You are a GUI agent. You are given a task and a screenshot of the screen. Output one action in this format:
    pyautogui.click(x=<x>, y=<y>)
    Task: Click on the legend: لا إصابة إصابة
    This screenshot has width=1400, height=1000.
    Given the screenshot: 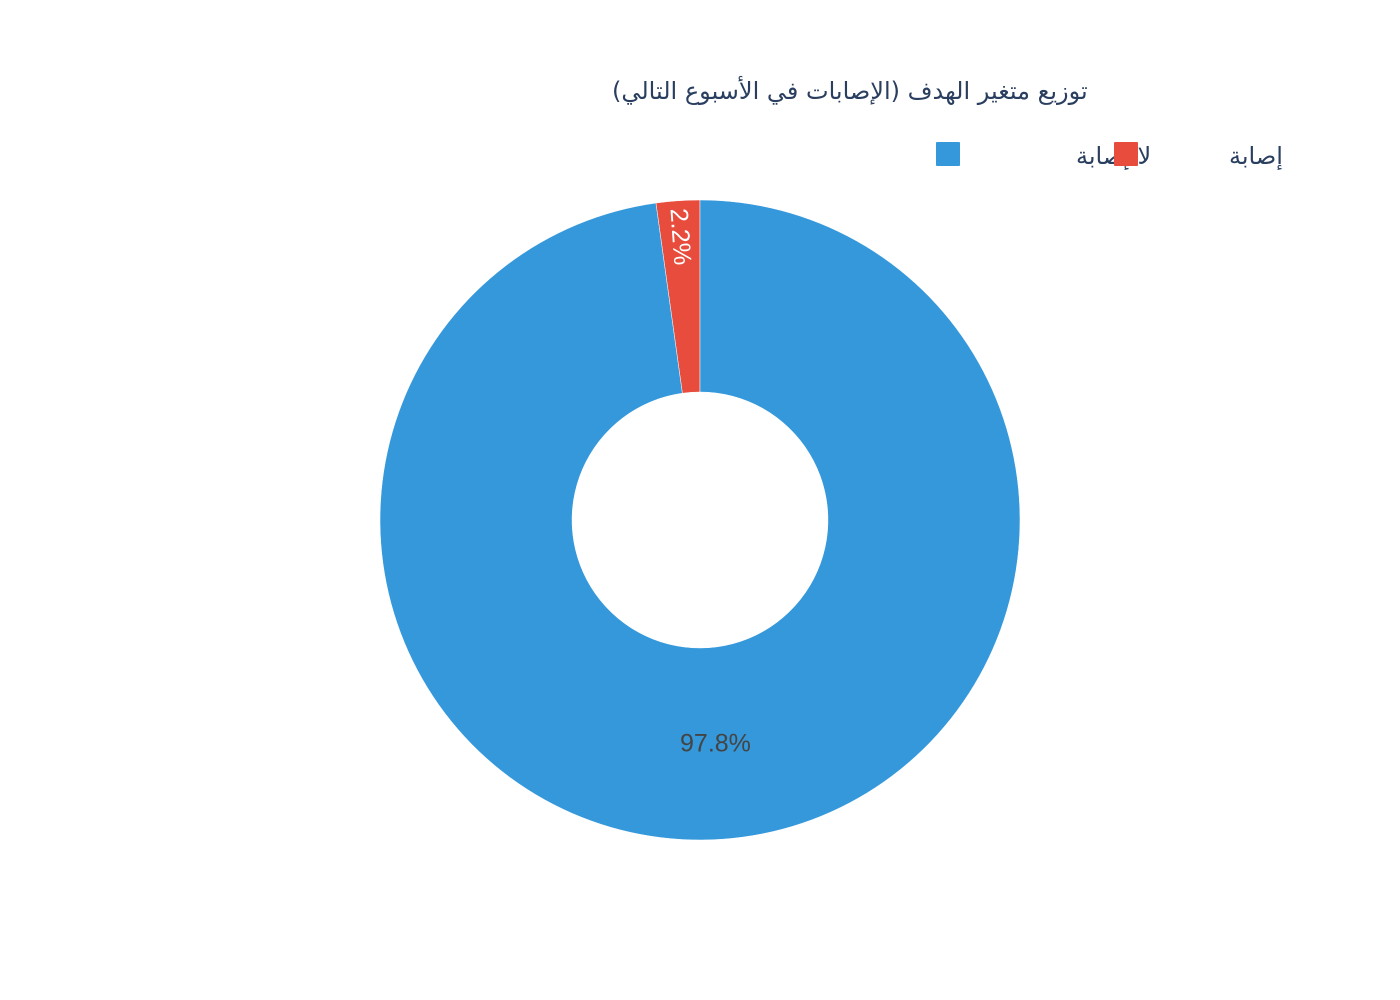 What is the action you would take?
    pyautogui.click(x=1109, y=156)
    